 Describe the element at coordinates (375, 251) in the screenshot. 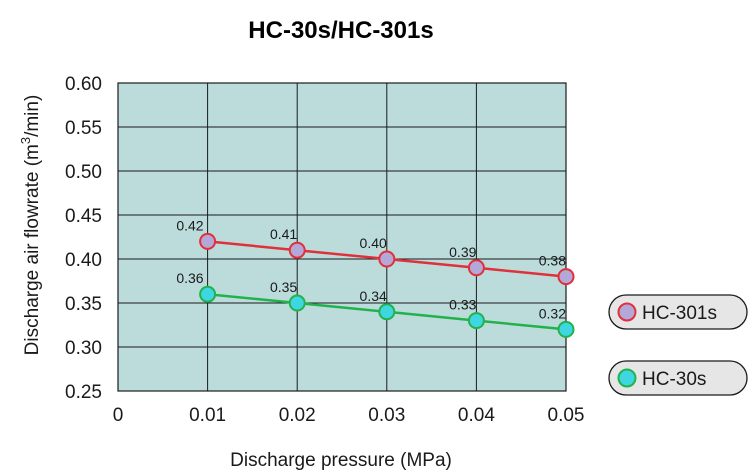

I see `series-hc-301s: 0.42 0.41 0.40 0.39 0.38` at that location.